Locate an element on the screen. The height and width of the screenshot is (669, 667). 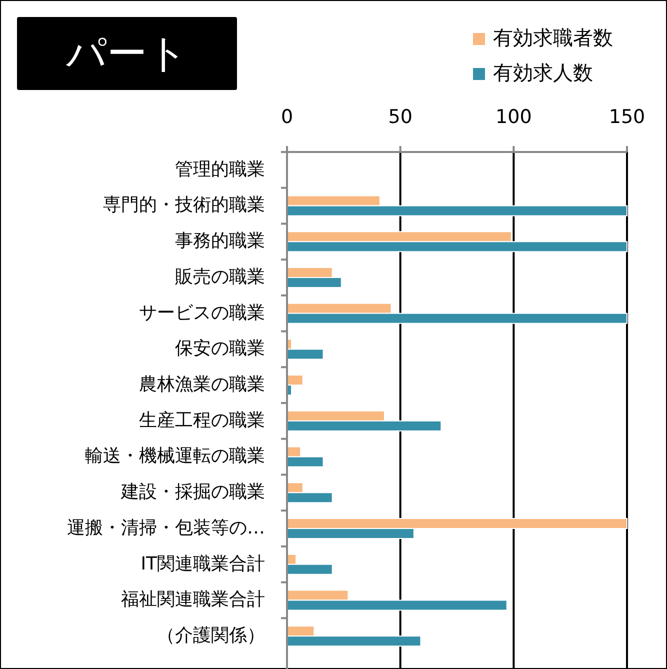
y-tick-label: IT関連職業合計 is located at coordinates (202, 563).